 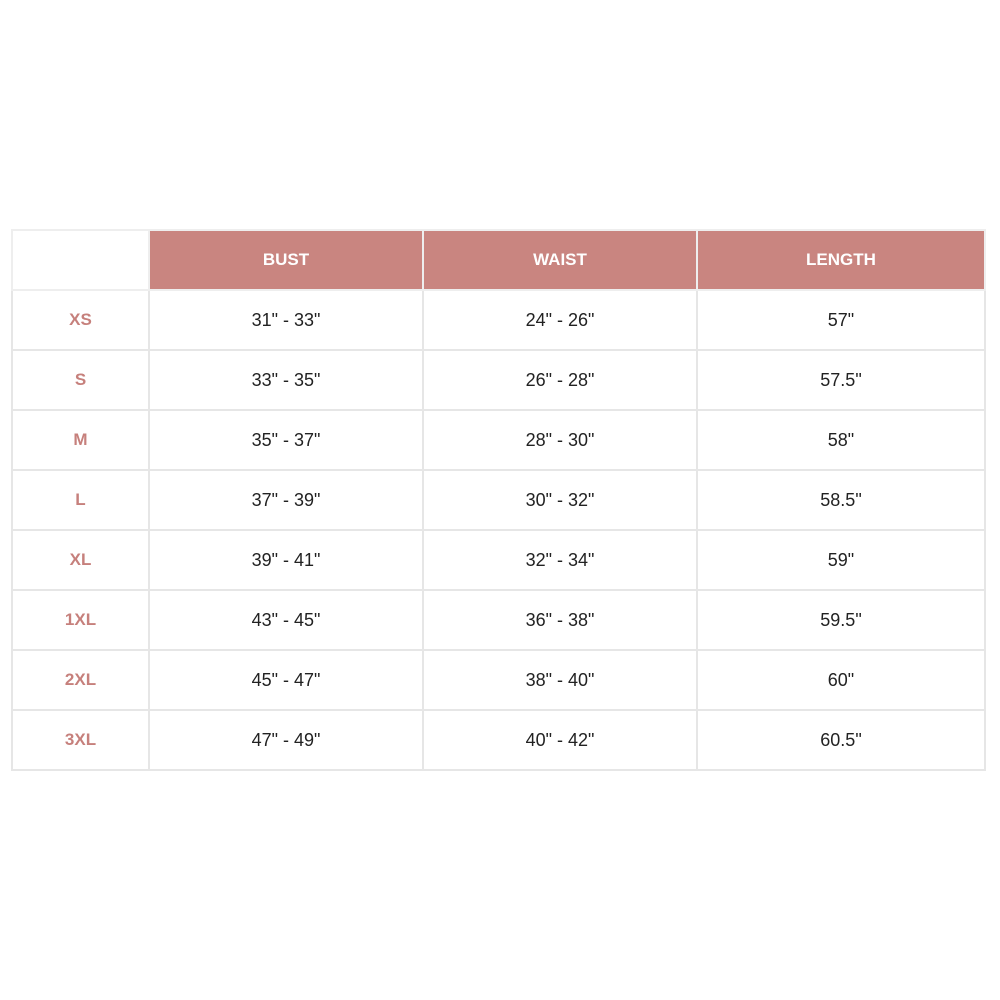 I want to click on table-row: M 35" - 37" 28" - 30" 58", so click(x=498, y=440).